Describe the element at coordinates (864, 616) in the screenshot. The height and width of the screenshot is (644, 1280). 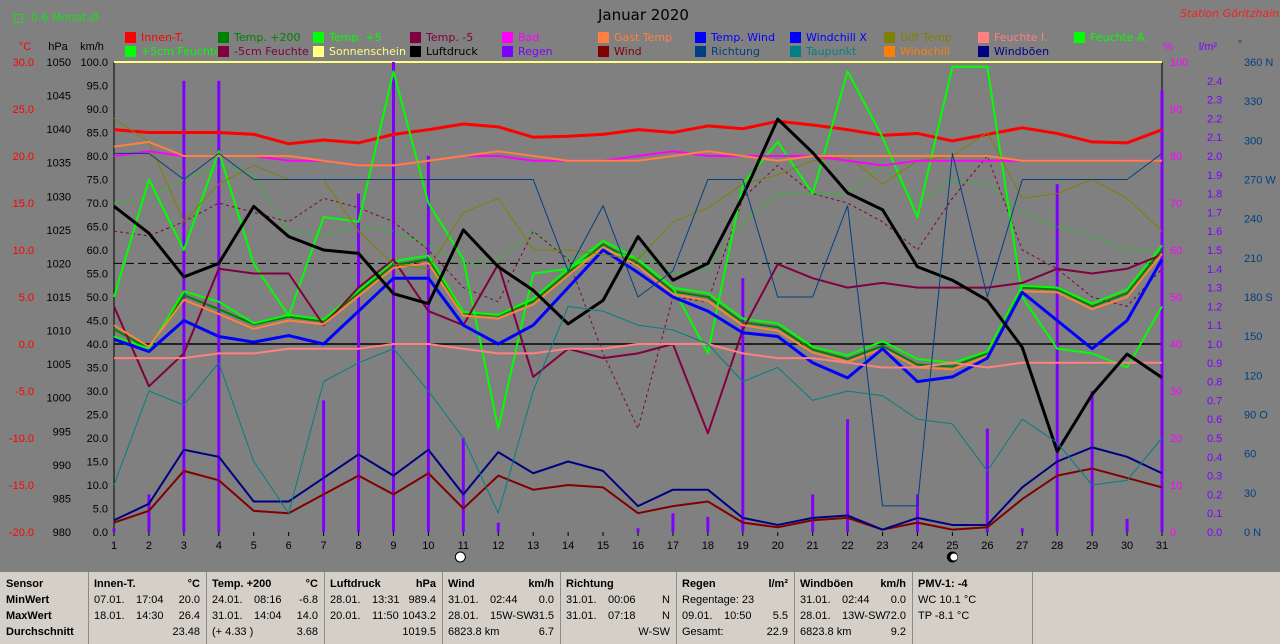
I see `table-cell: 13W-SW` at that location.